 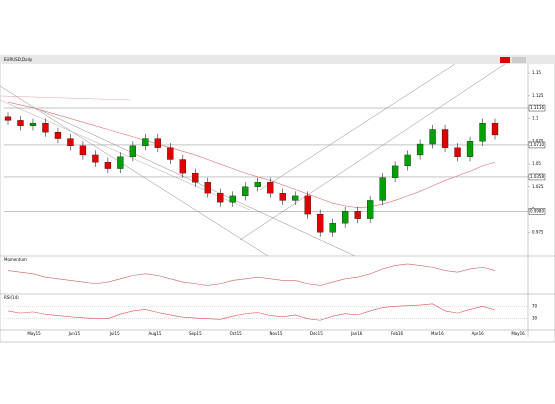 I want to click on x-tick-label: Nov15, so click(x=276, y=333).